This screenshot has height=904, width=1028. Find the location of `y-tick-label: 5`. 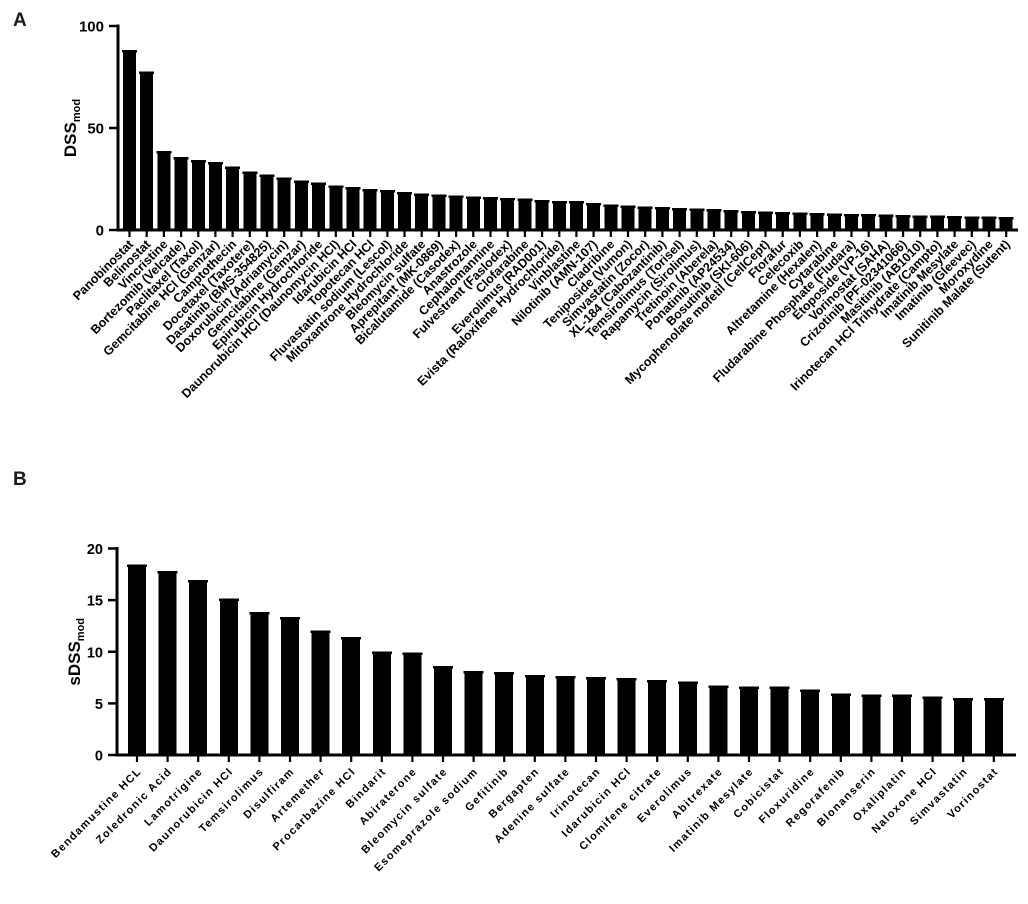

y-tick-label: 5 is located at coordinates (99, 705).